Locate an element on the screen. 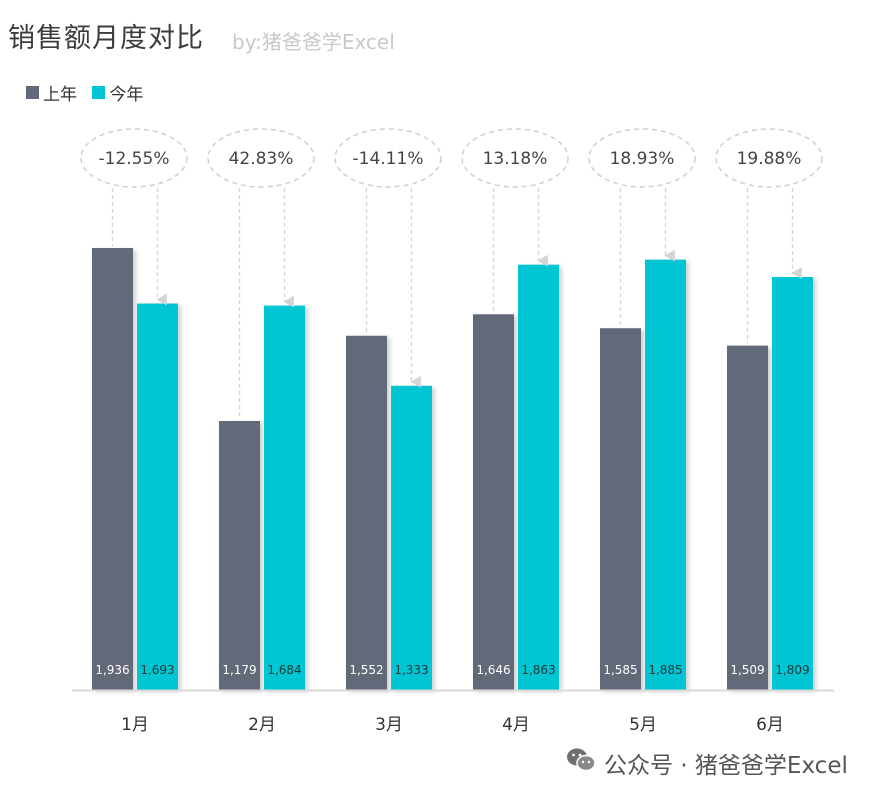 Image resolution: width=889 pixels, height=797 pixels. bar-label-this-year-6: 1,809 is located at coordinates (792, 670).